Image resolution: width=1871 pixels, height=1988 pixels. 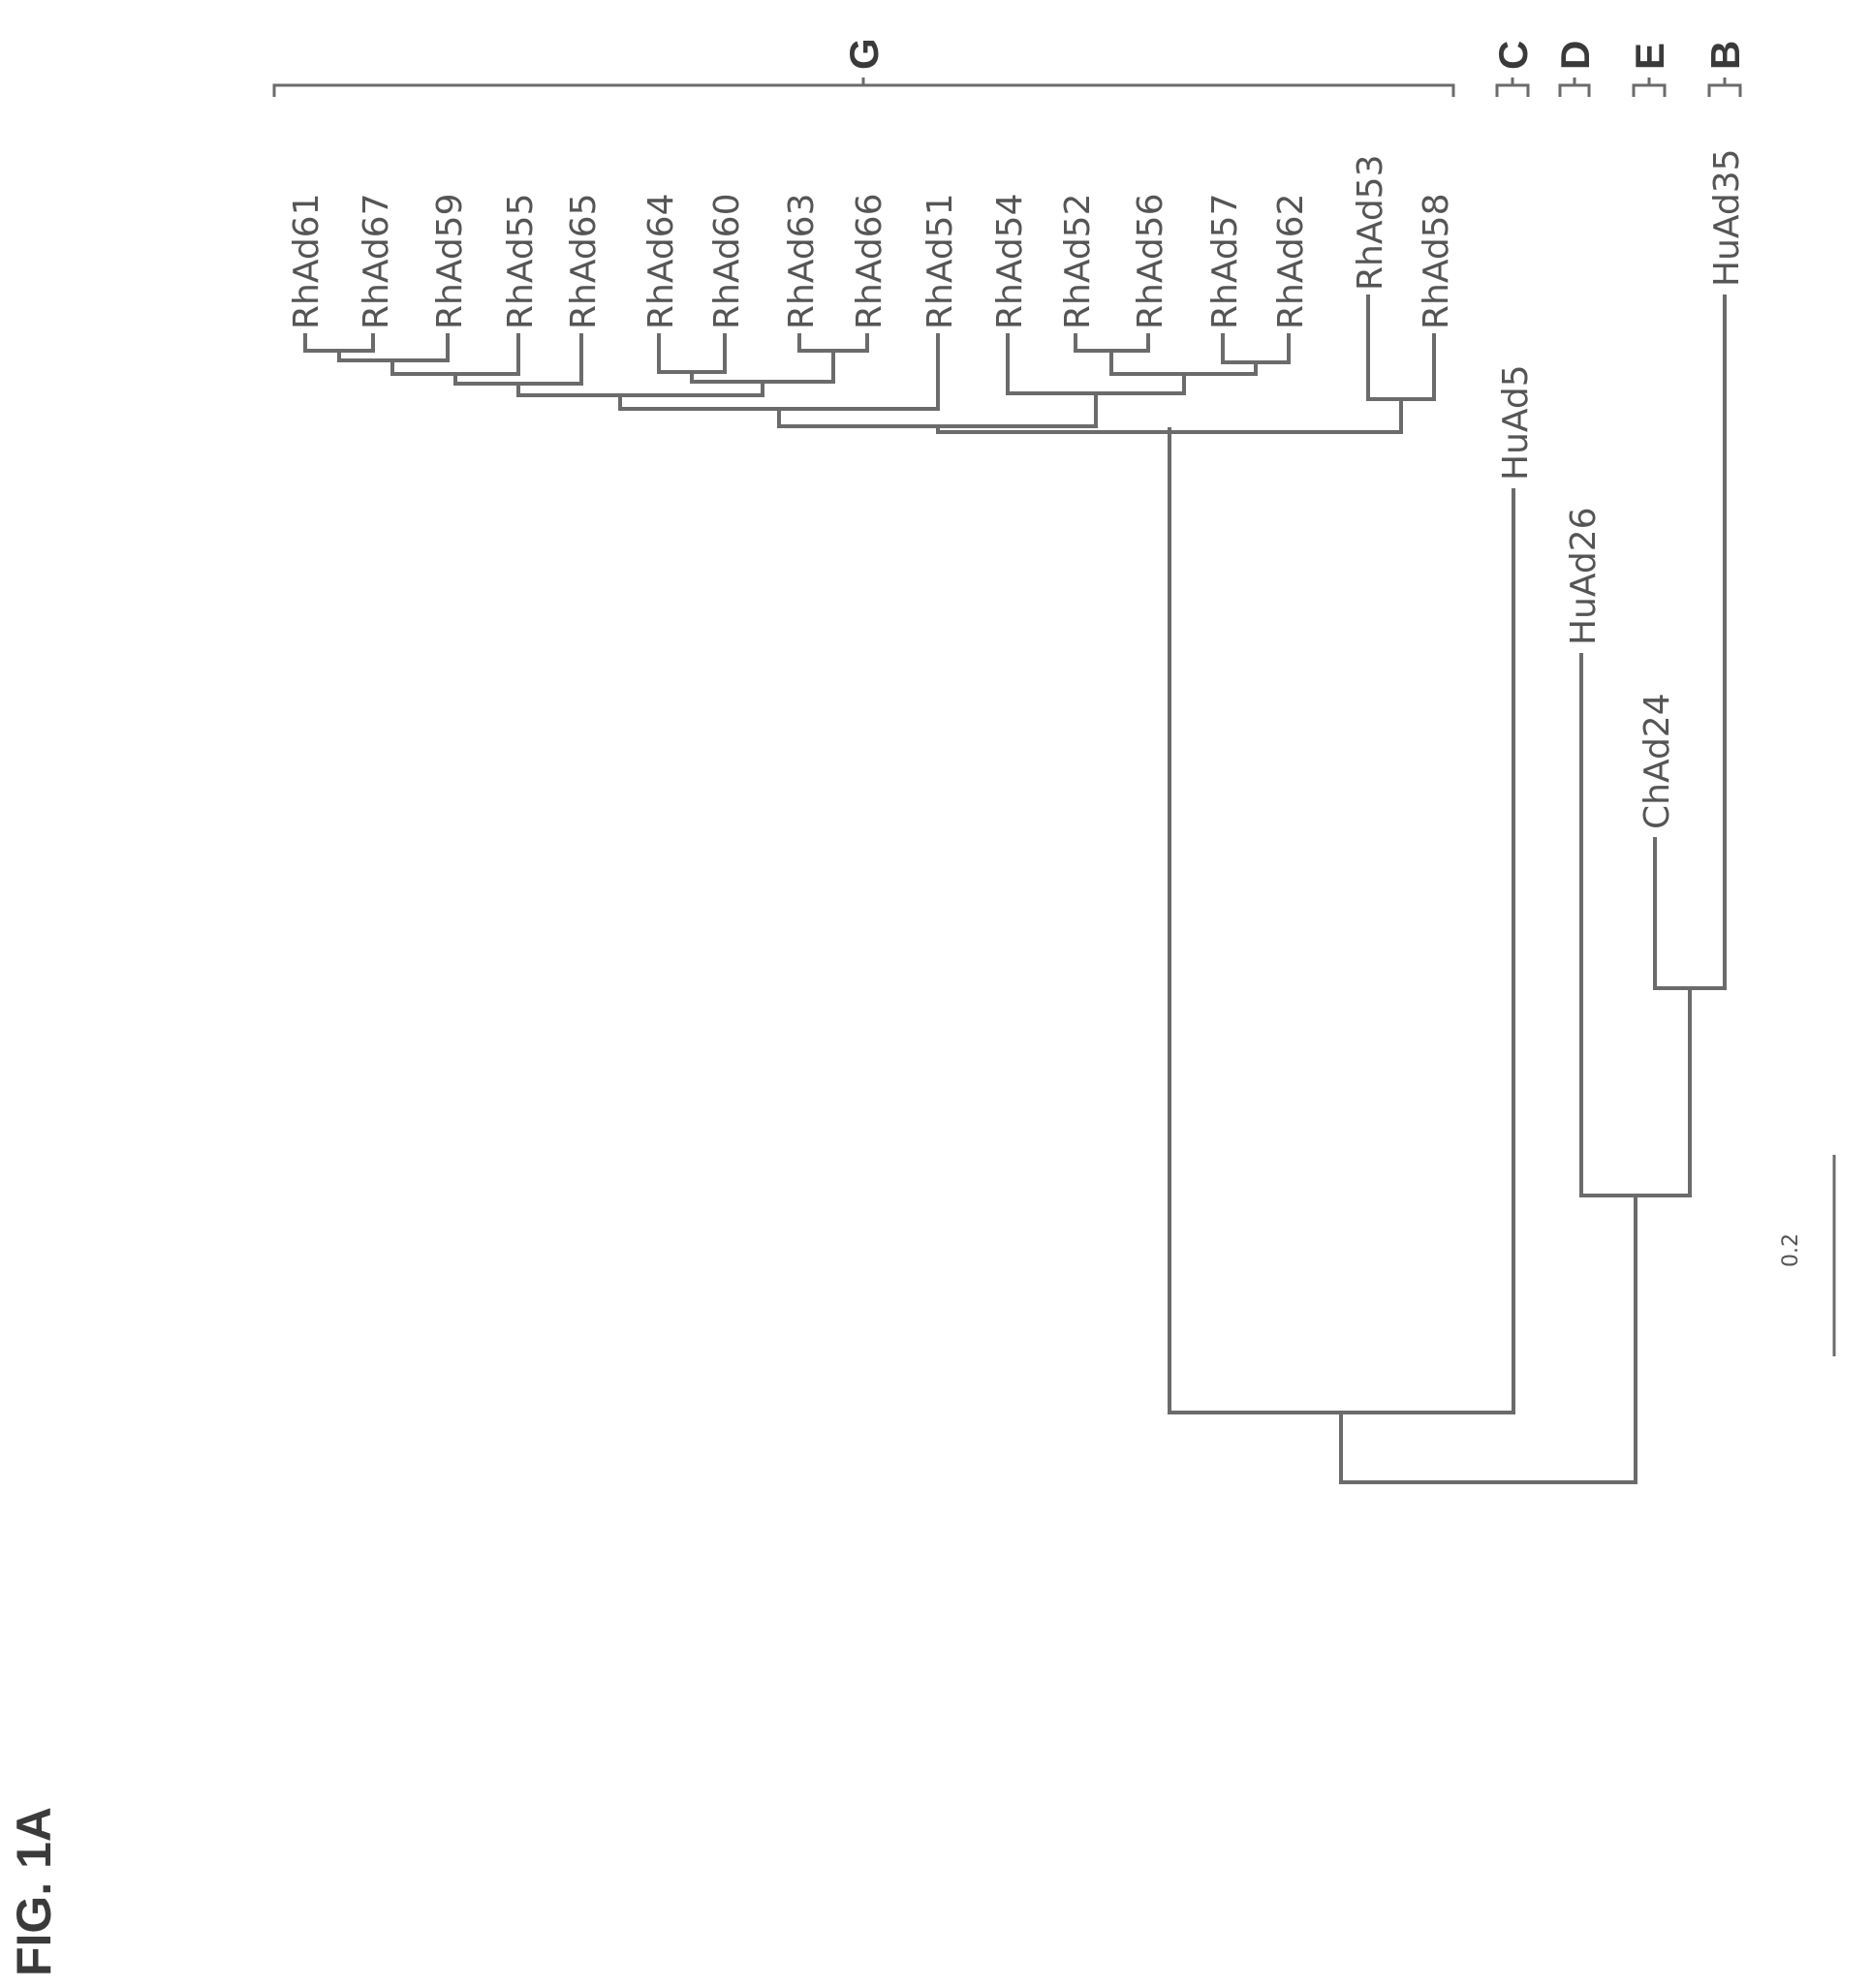 What do you see at coordinates (1513, 87) in the screenshot?
I see `bracket-c` at bounding box center [1513, 87].